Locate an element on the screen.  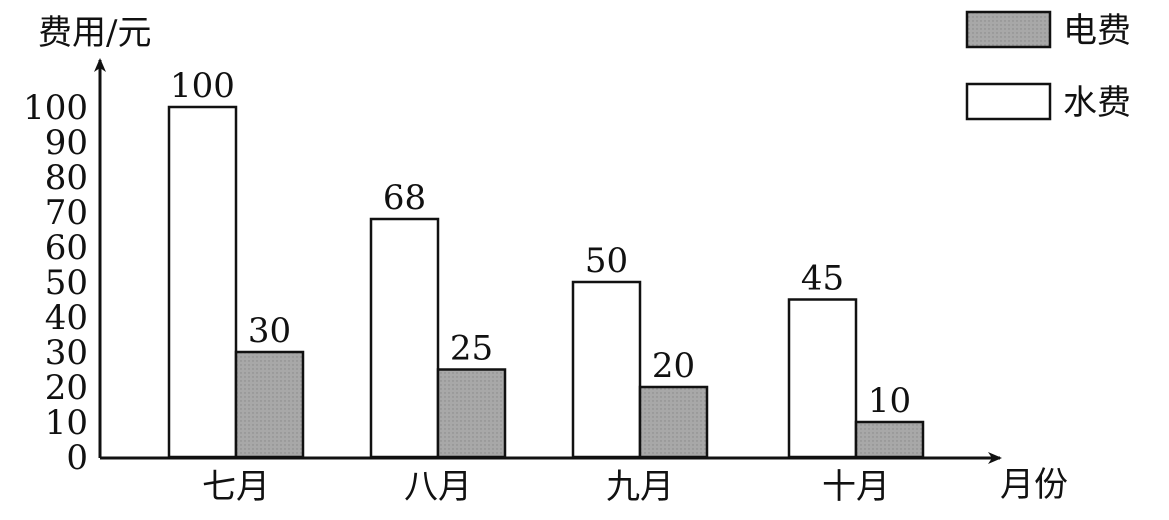
data-label: 68 is located at coordinates (404, 198).